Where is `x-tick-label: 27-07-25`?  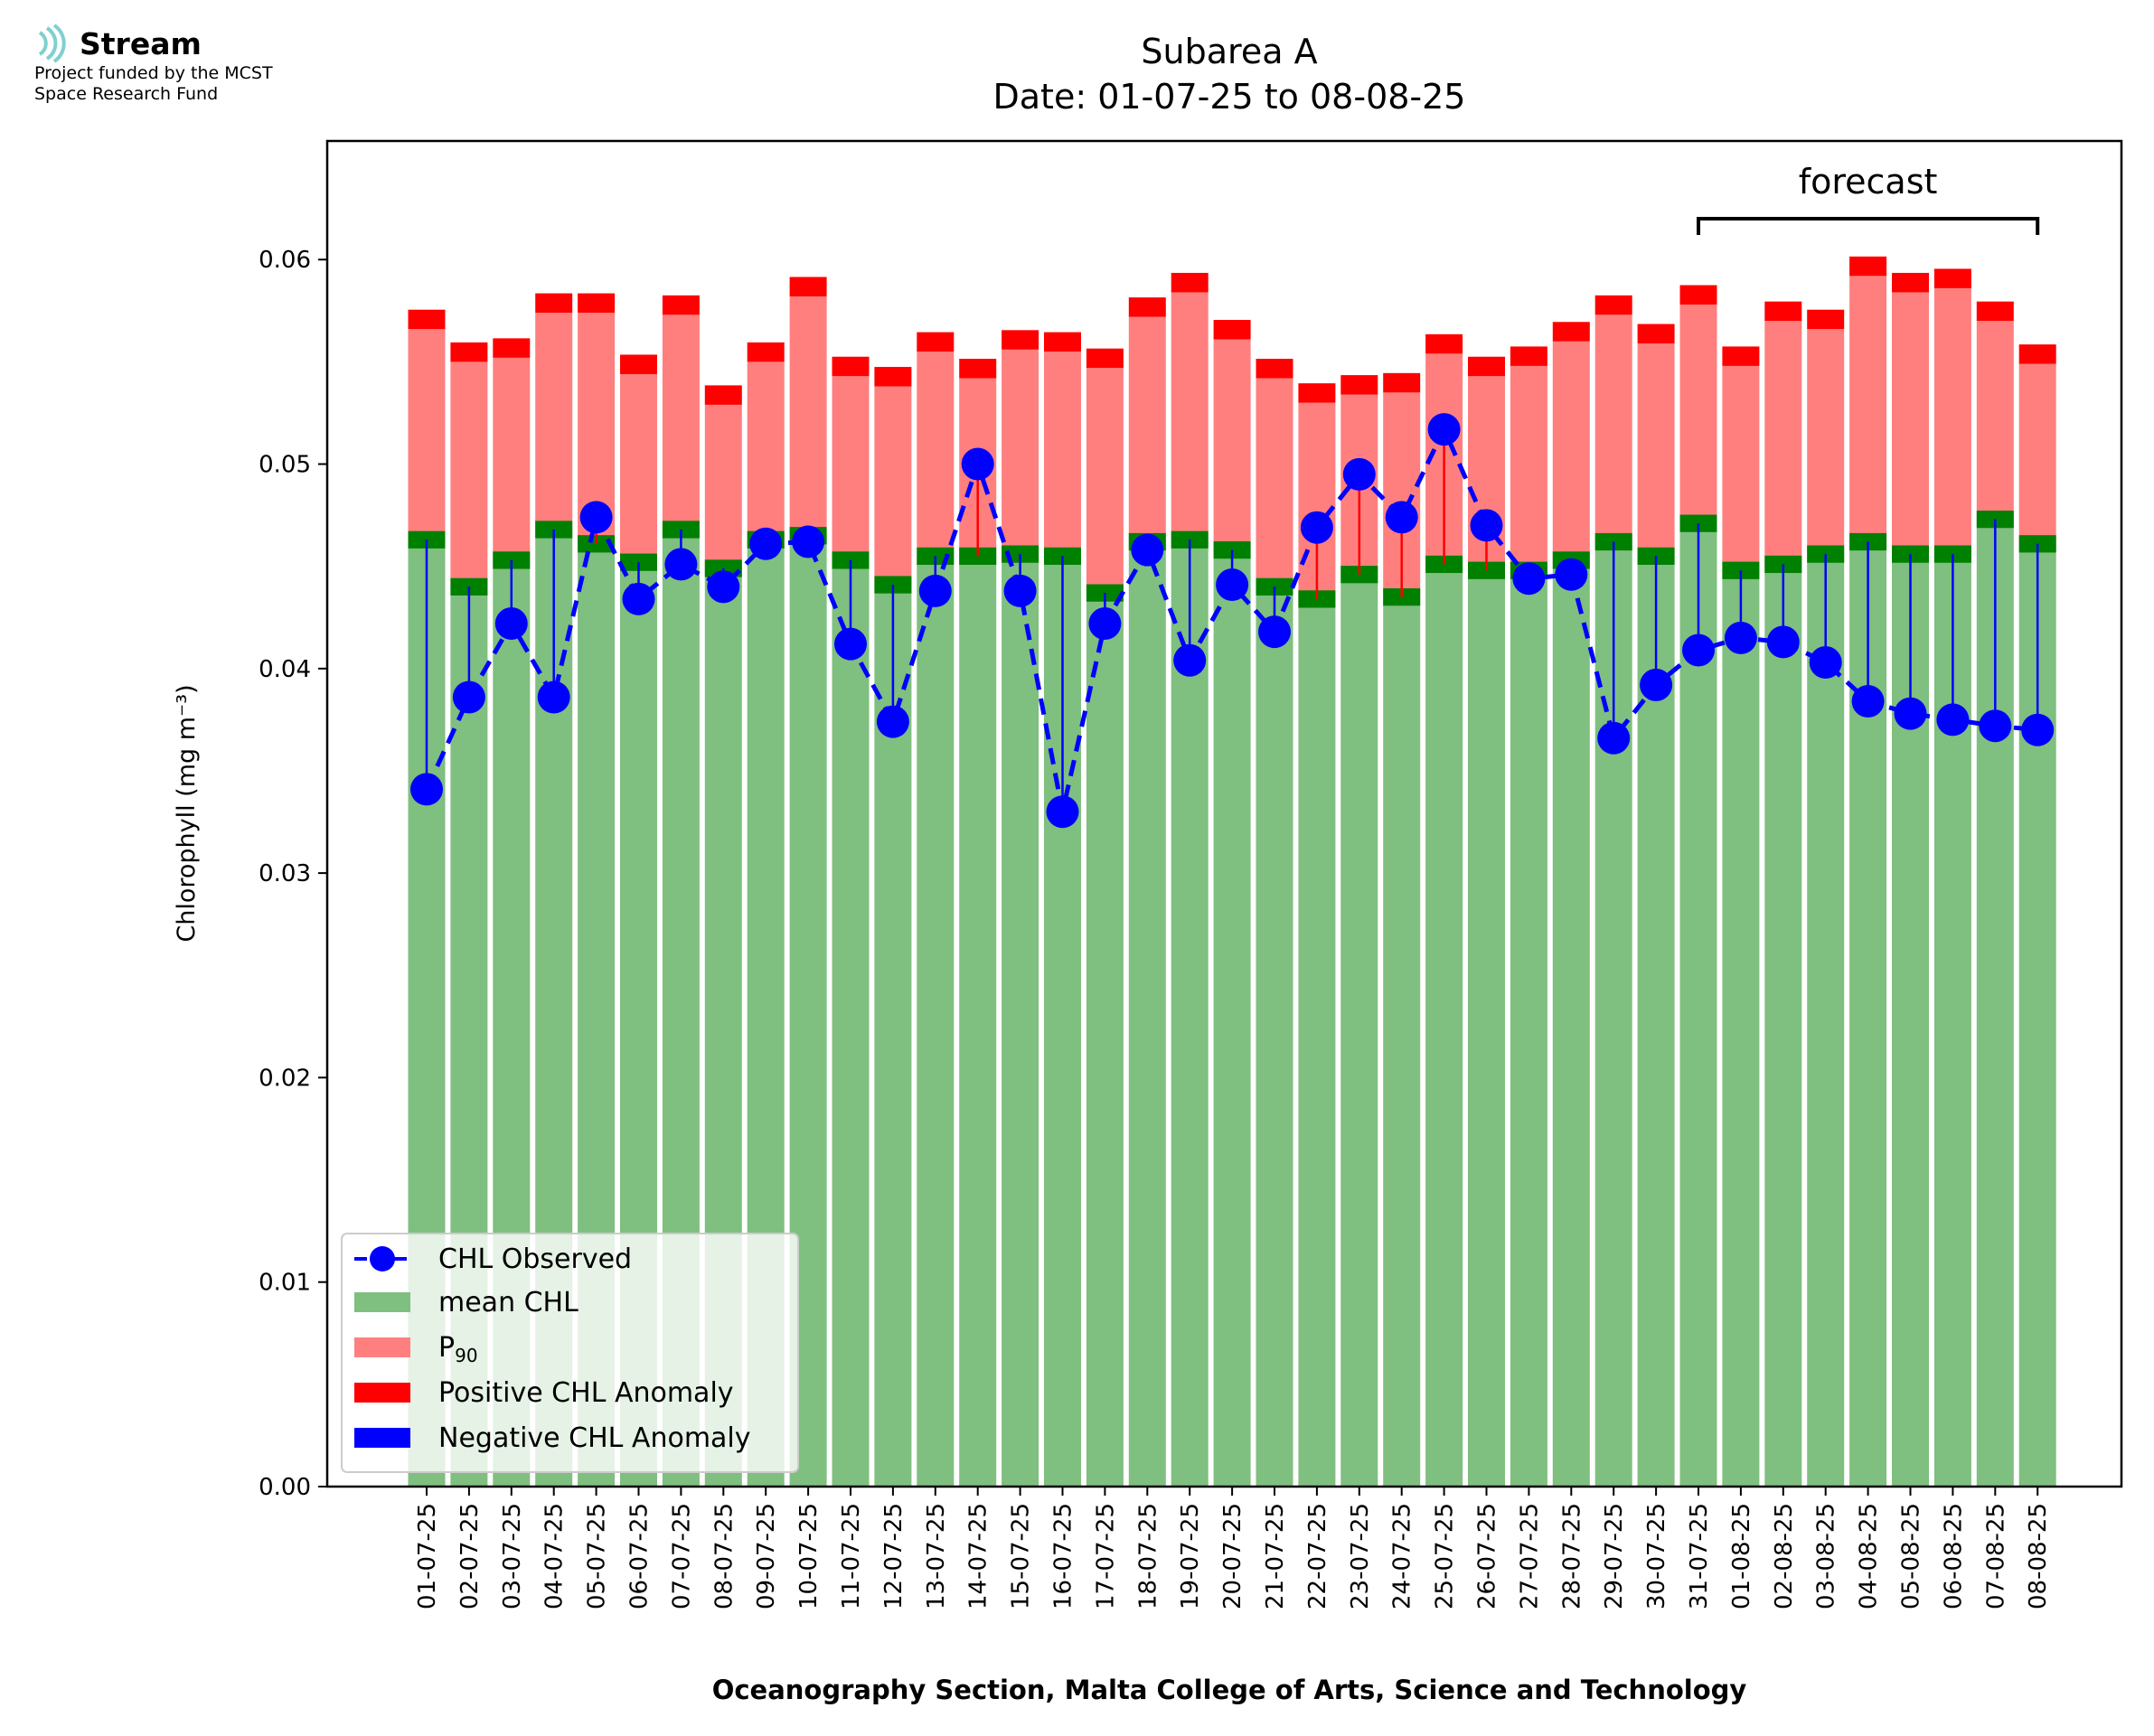 x-tick-label: 27-07-25 is located at coordinates (1529, 1556).